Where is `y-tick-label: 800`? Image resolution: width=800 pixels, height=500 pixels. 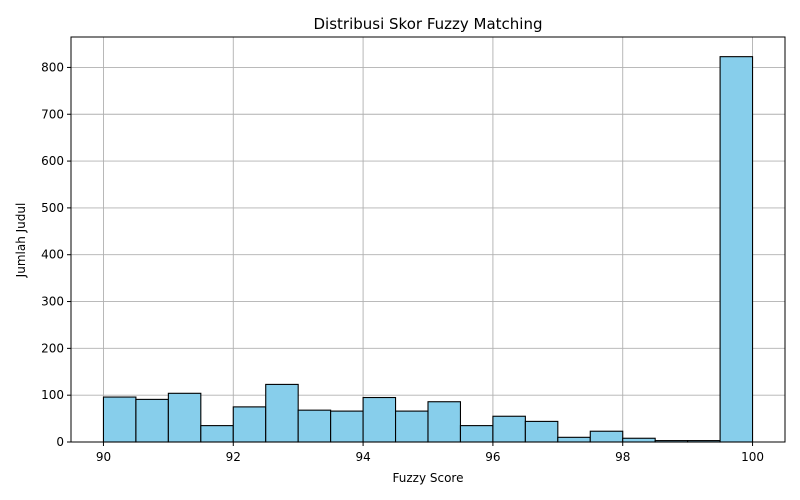 y-tick-label: 800 is located at coordinates (52, 67).